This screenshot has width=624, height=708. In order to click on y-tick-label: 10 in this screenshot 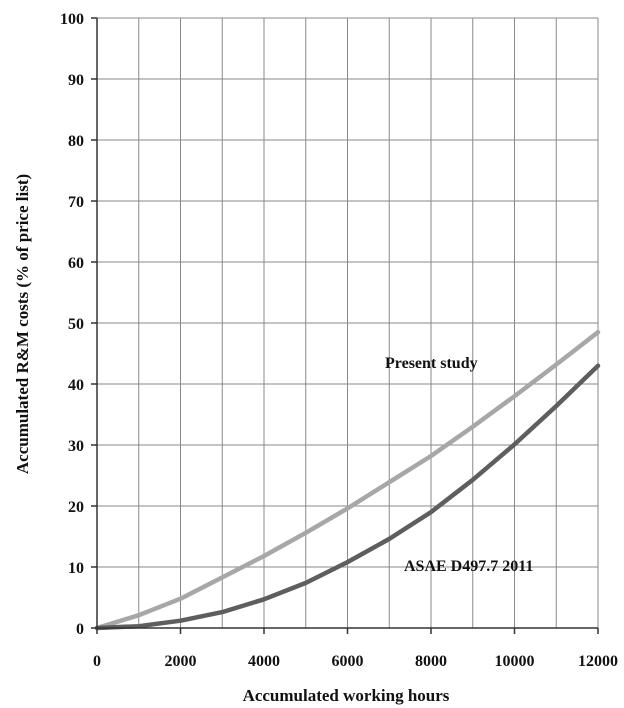, I will do `click(76, 568)`.